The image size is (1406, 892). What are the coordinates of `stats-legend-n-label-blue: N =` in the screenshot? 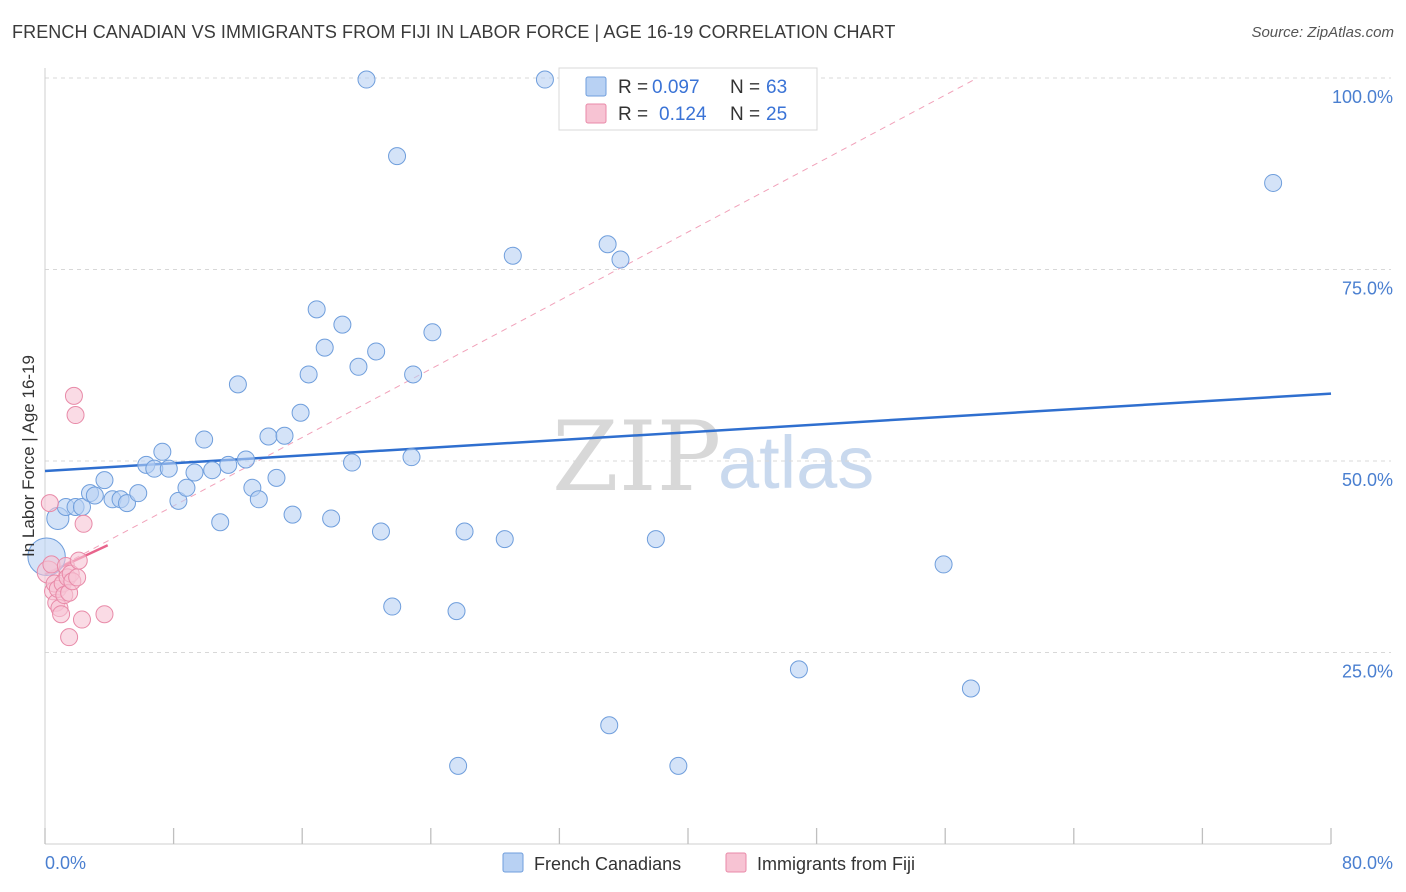 It's located at (745, 87).